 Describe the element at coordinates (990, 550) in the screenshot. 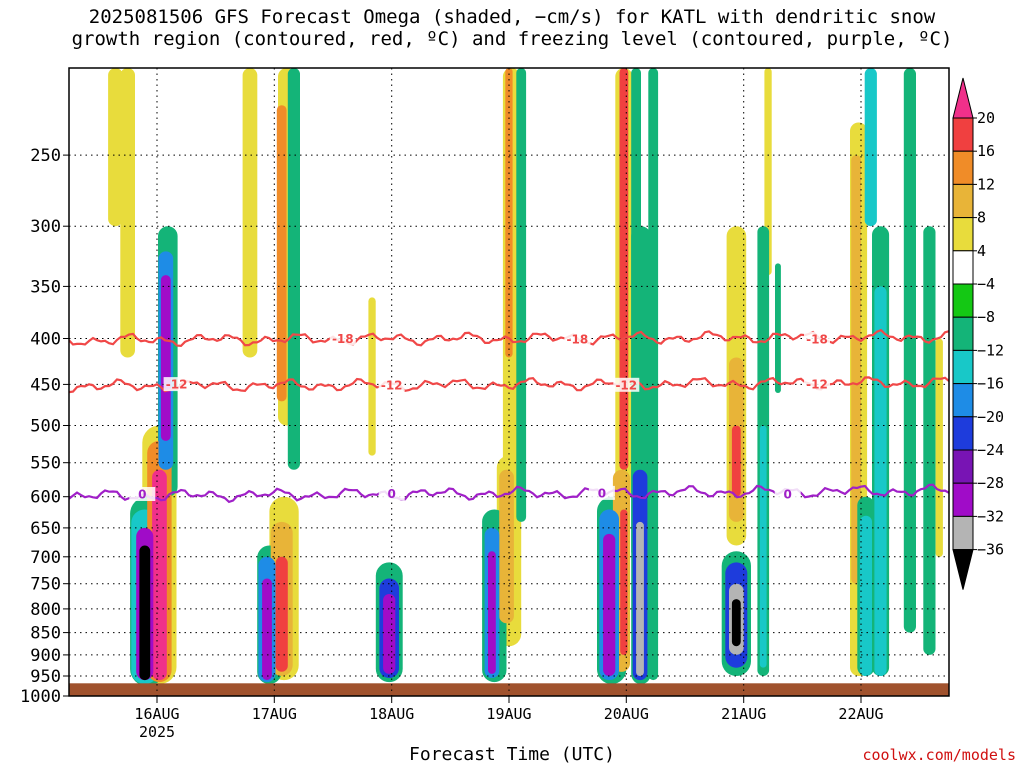

I see `colorbar-label: −36` at that location.